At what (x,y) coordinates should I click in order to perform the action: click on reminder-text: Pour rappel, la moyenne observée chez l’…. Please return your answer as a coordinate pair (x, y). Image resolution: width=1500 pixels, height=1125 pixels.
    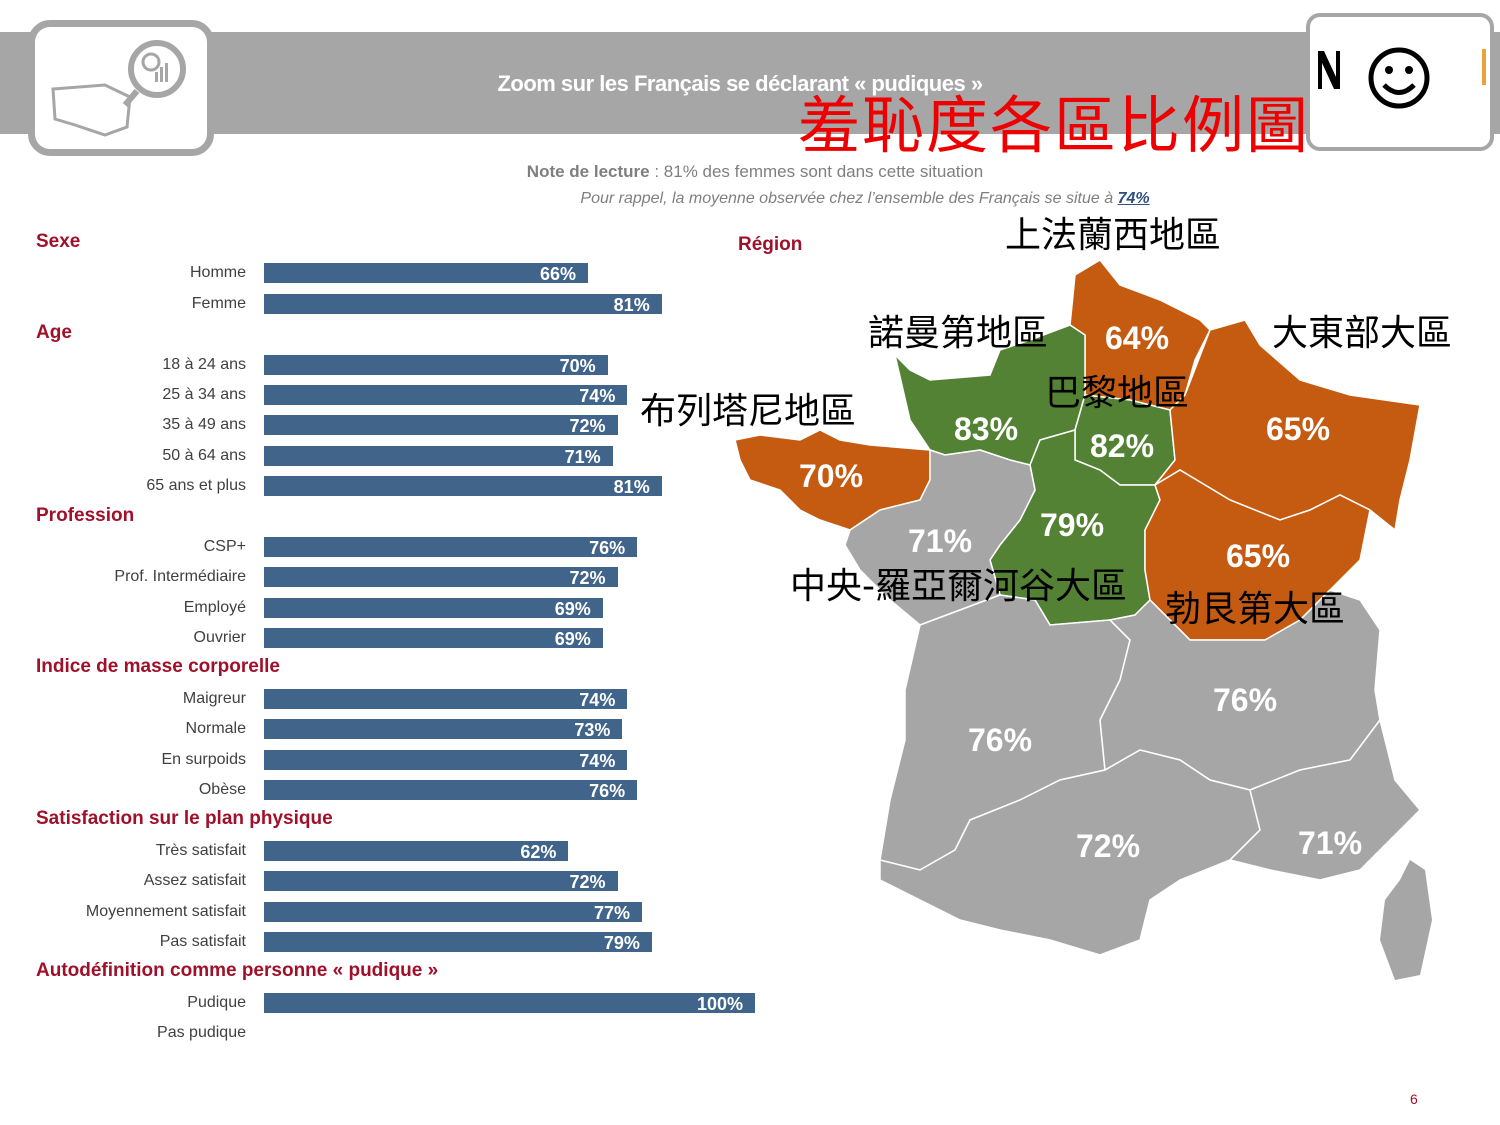
    Looking at the image, I should click on (849, 198).